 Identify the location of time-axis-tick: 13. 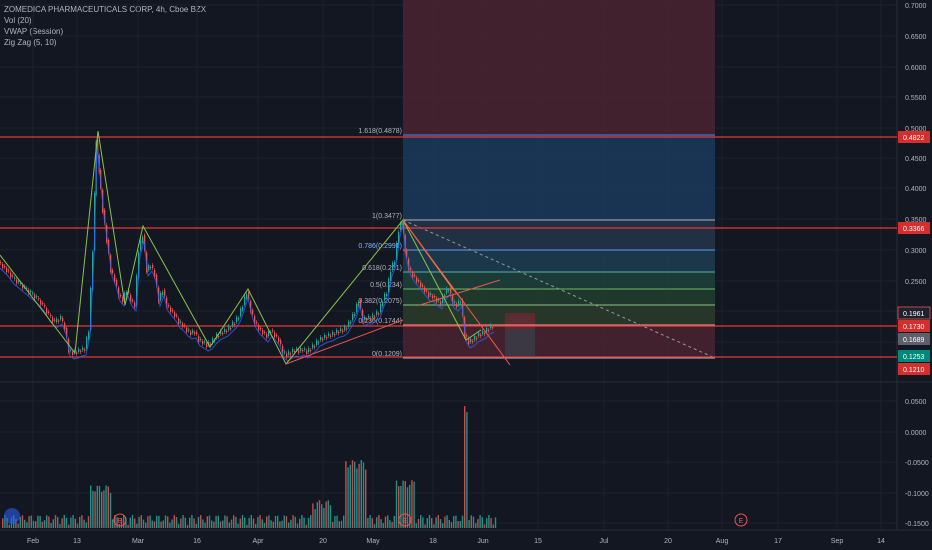
(77, 541).